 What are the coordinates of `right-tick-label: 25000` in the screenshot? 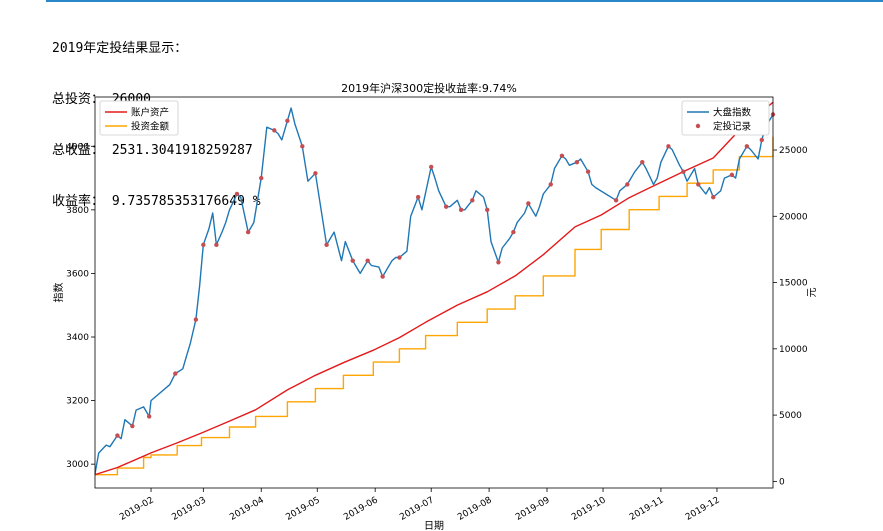 It's located at (793, 151).